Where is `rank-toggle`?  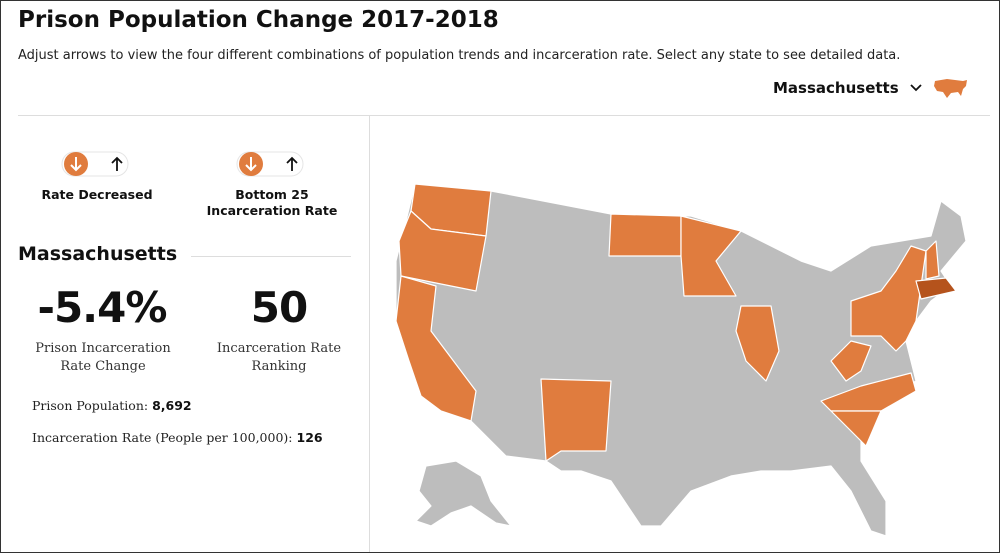 rank-toggle is located at coordinates (271, 164).